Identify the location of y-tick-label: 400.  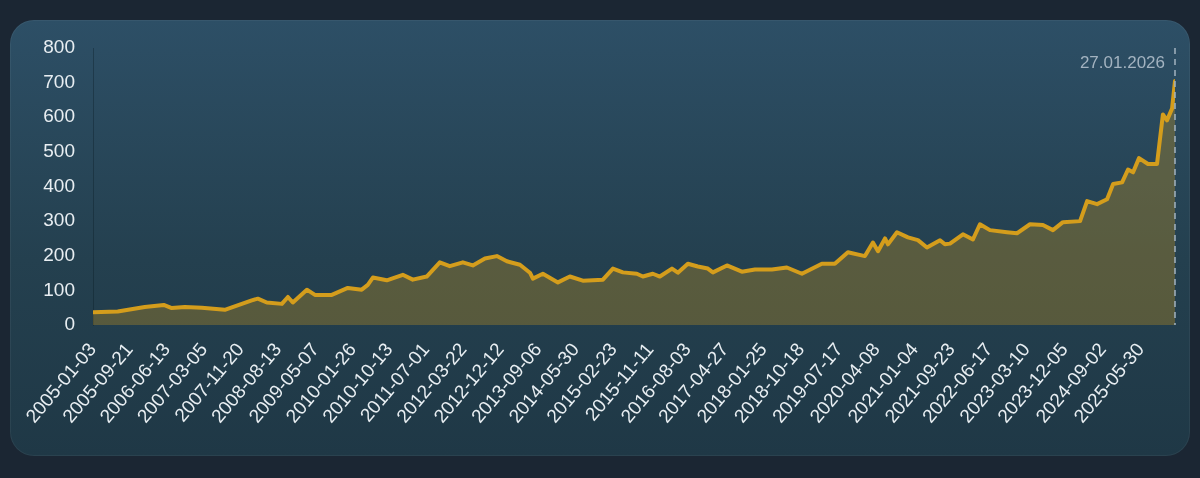
(59, 185).